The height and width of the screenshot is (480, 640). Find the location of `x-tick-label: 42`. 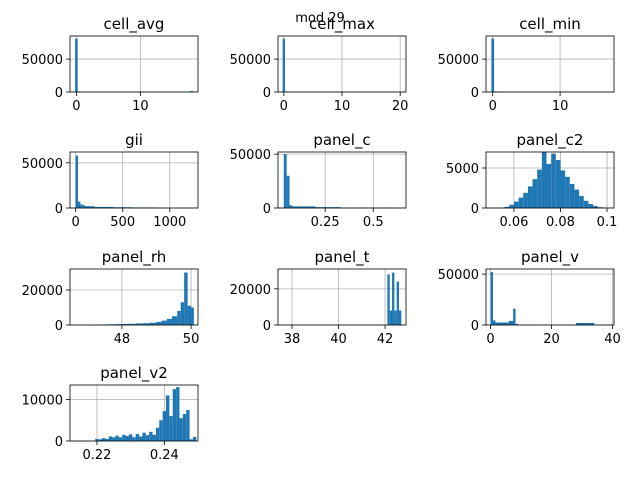

x-tick-label: 42 is located at coordinates (385, 339).